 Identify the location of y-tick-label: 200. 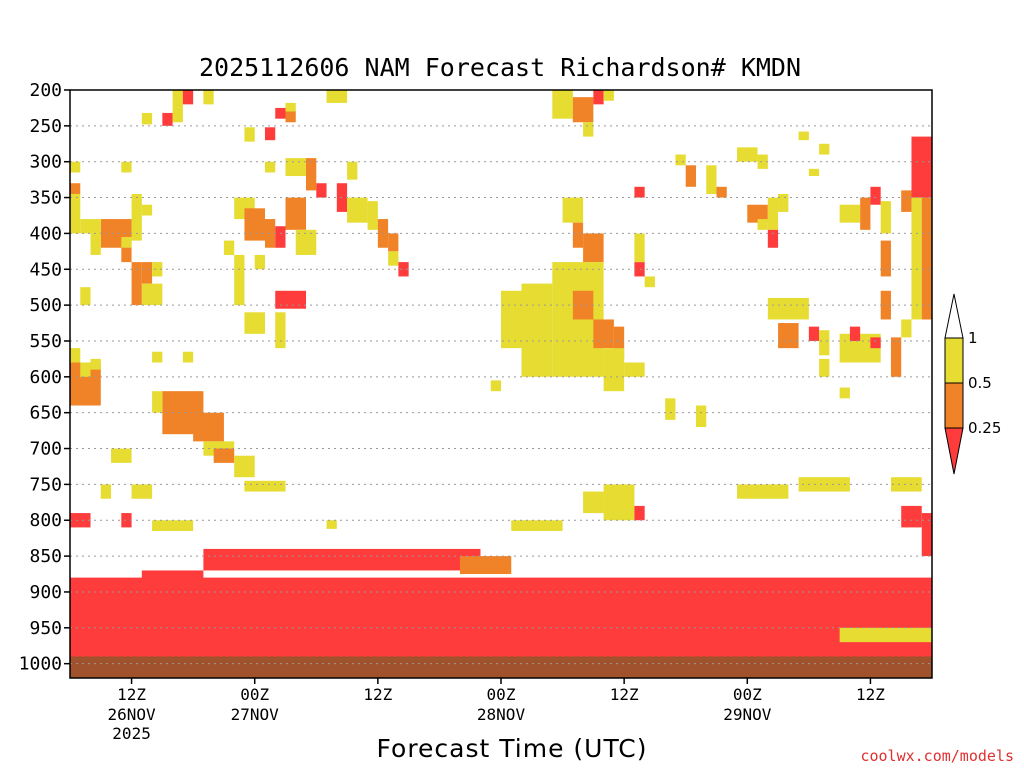
(45, 90).